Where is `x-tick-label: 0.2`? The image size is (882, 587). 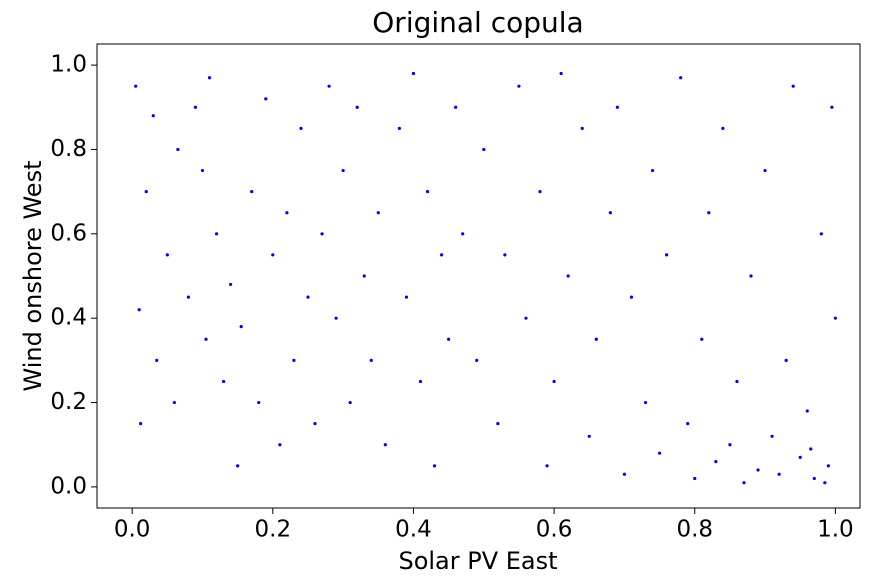
x-tick-label: 0.2 is located at coordinates (273, 530).